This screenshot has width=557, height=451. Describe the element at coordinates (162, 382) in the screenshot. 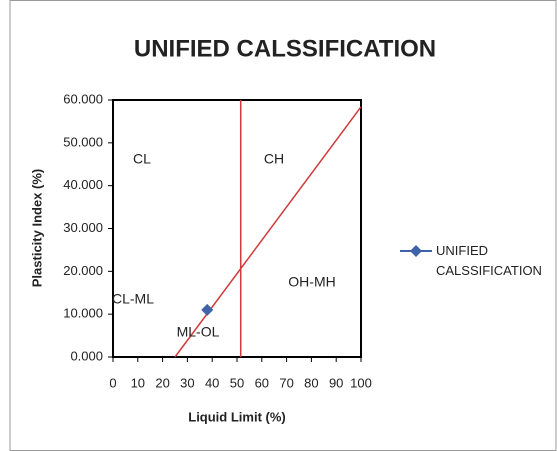

I see `x-tick-label: 20` at that location.